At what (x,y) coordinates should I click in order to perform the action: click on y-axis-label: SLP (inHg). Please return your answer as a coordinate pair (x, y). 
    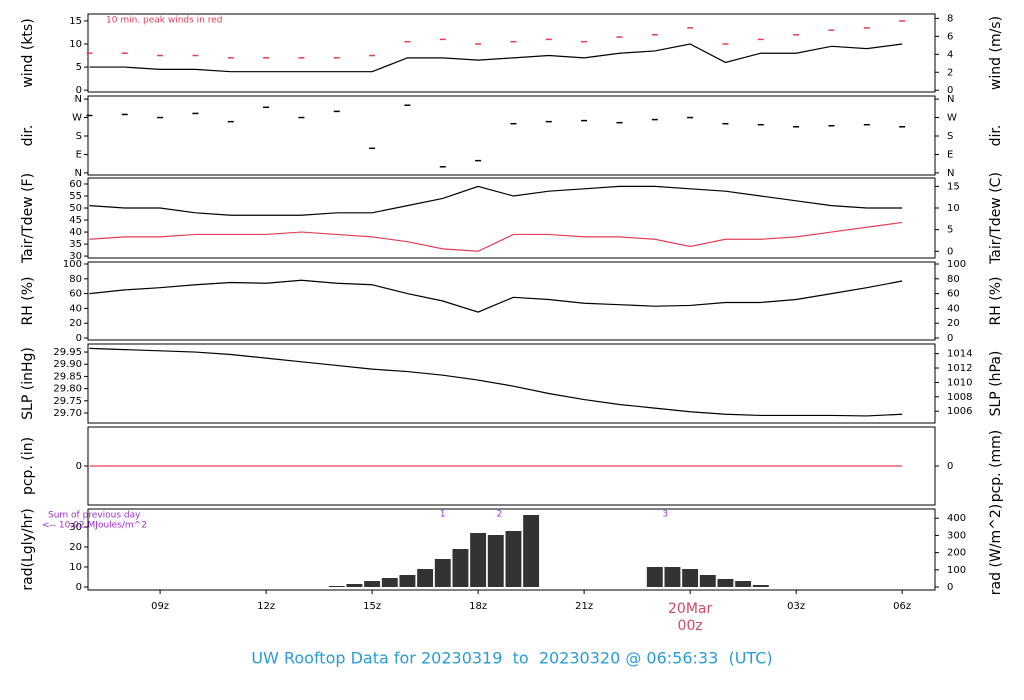
    Looking at the image, I should click on (28, 383).